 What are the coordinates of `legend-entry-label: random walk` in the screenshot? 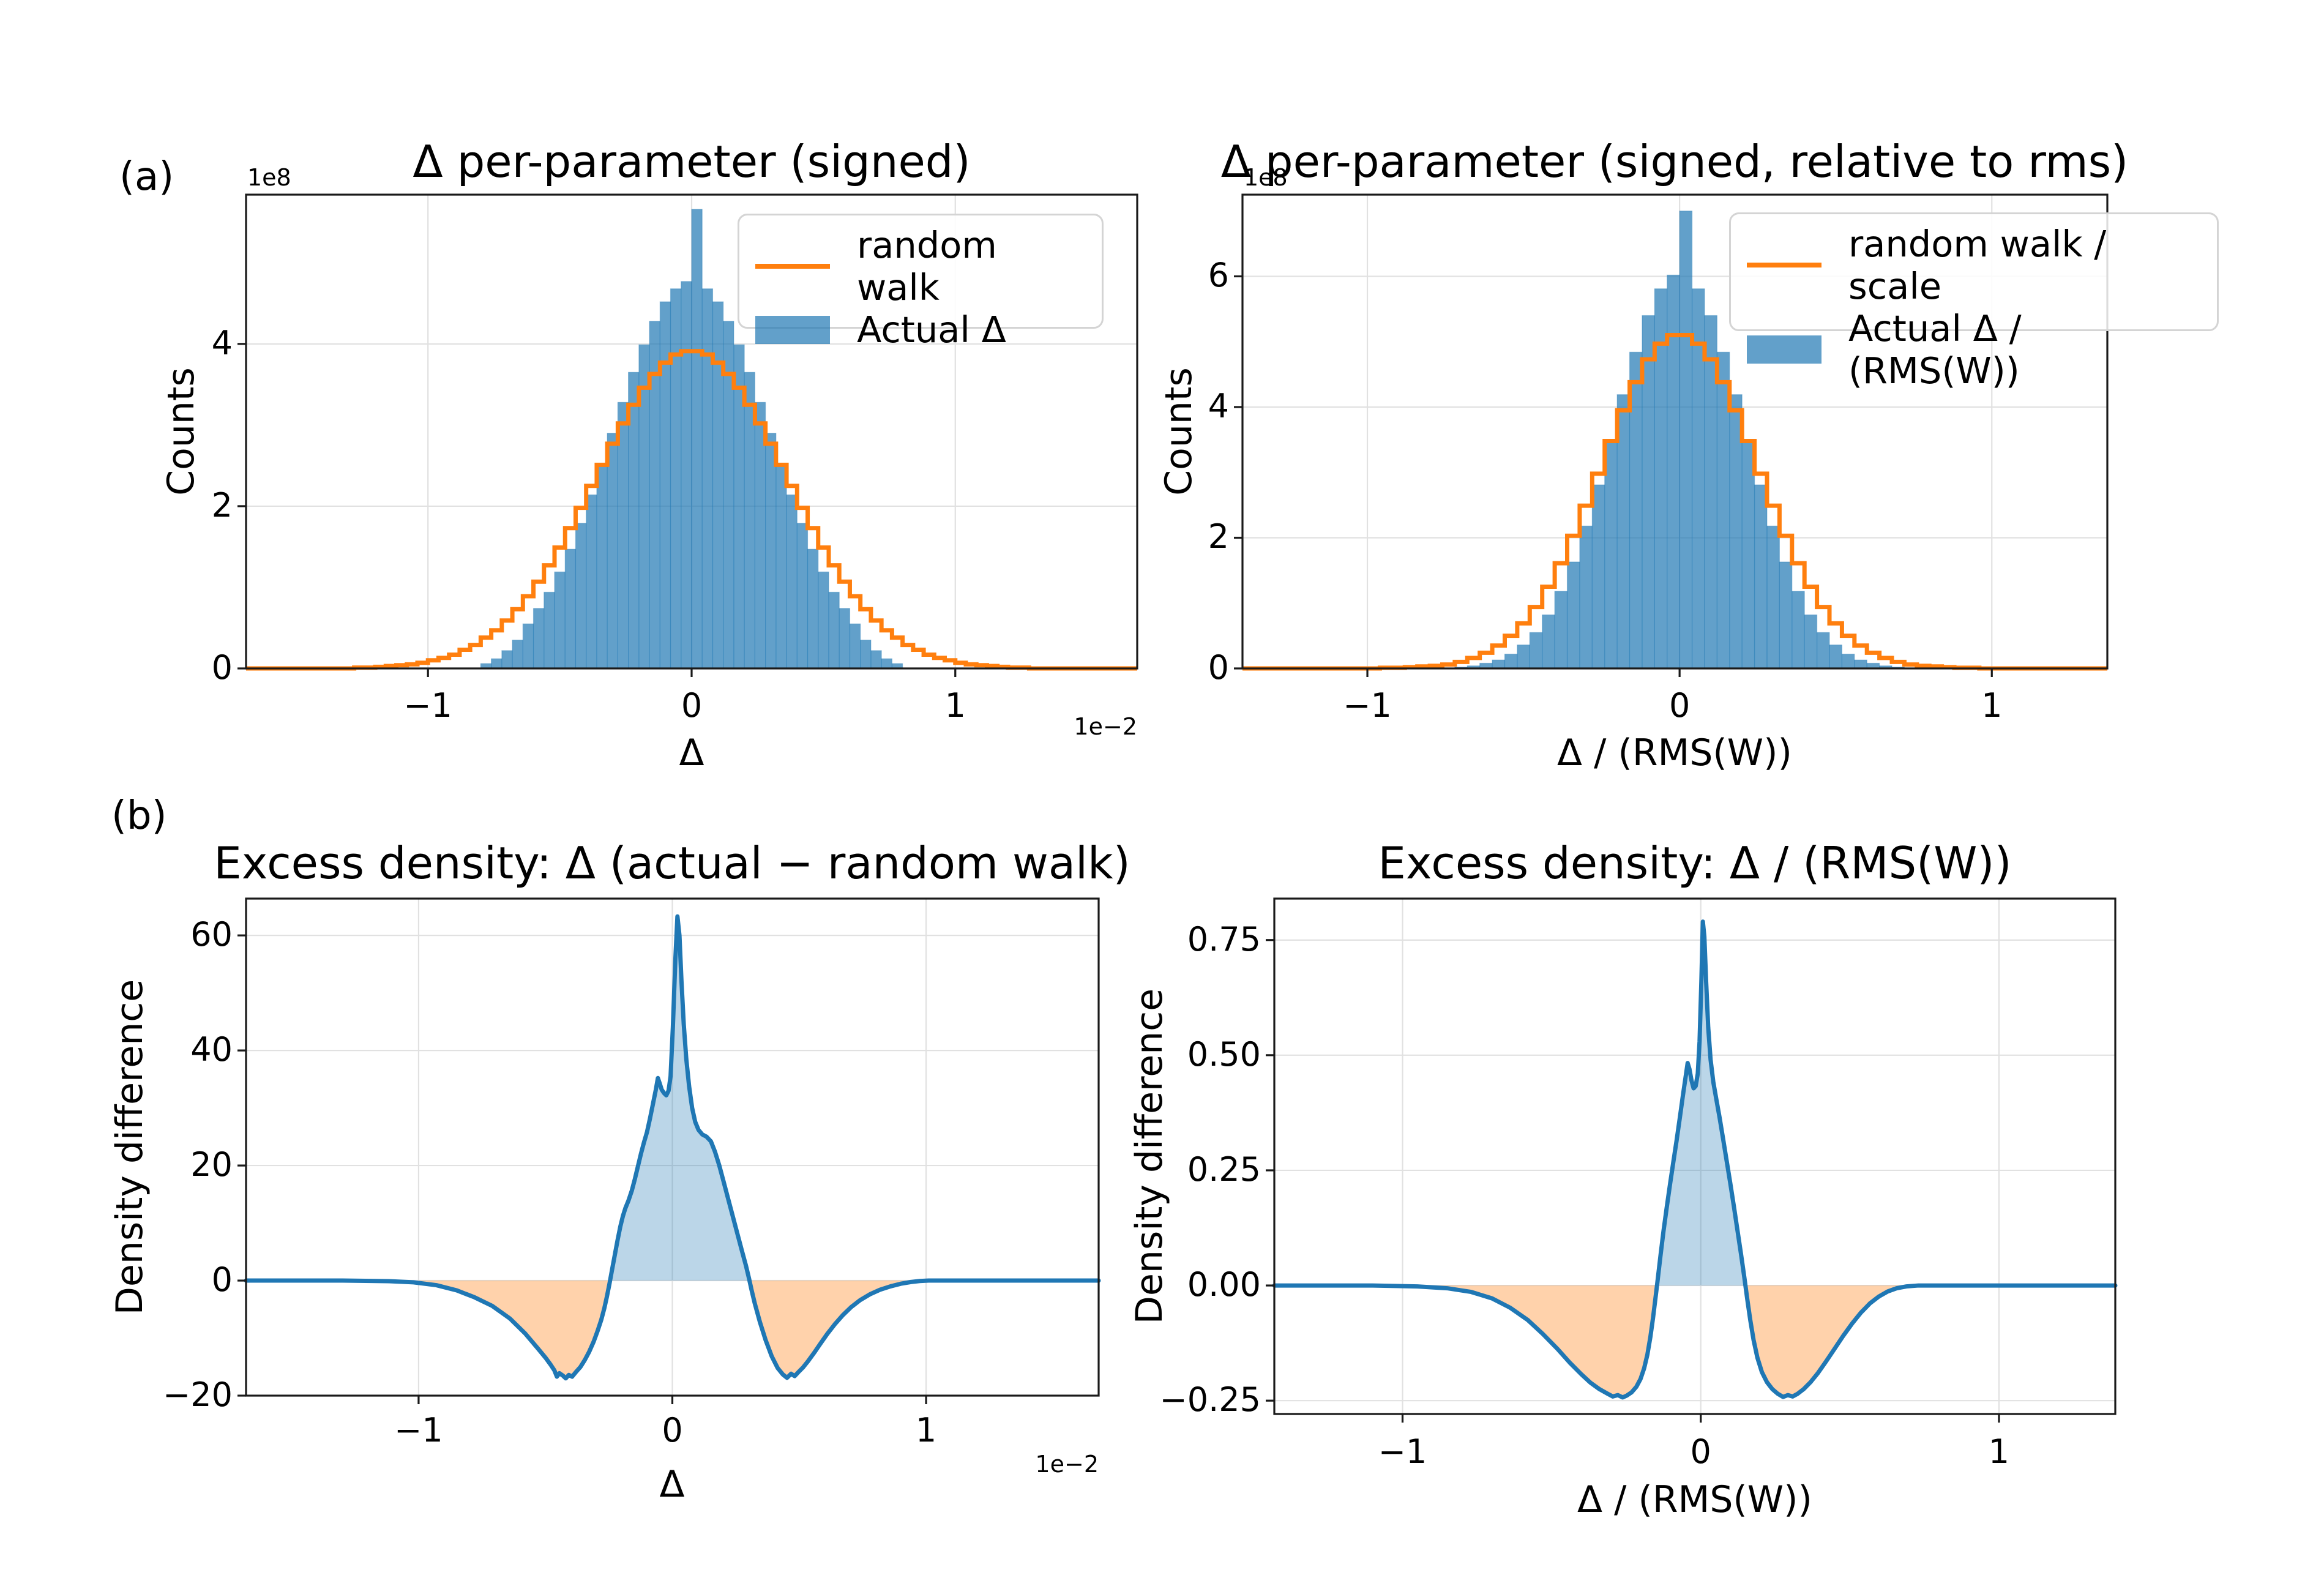 It's located at (927, 266).